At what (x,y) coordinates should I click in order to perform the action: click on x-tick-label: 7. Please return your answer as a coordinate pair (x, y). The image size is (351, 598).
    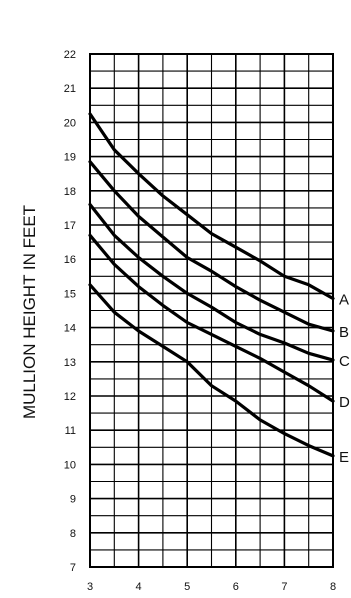
    Looking at the image, I should click on (284, 587).